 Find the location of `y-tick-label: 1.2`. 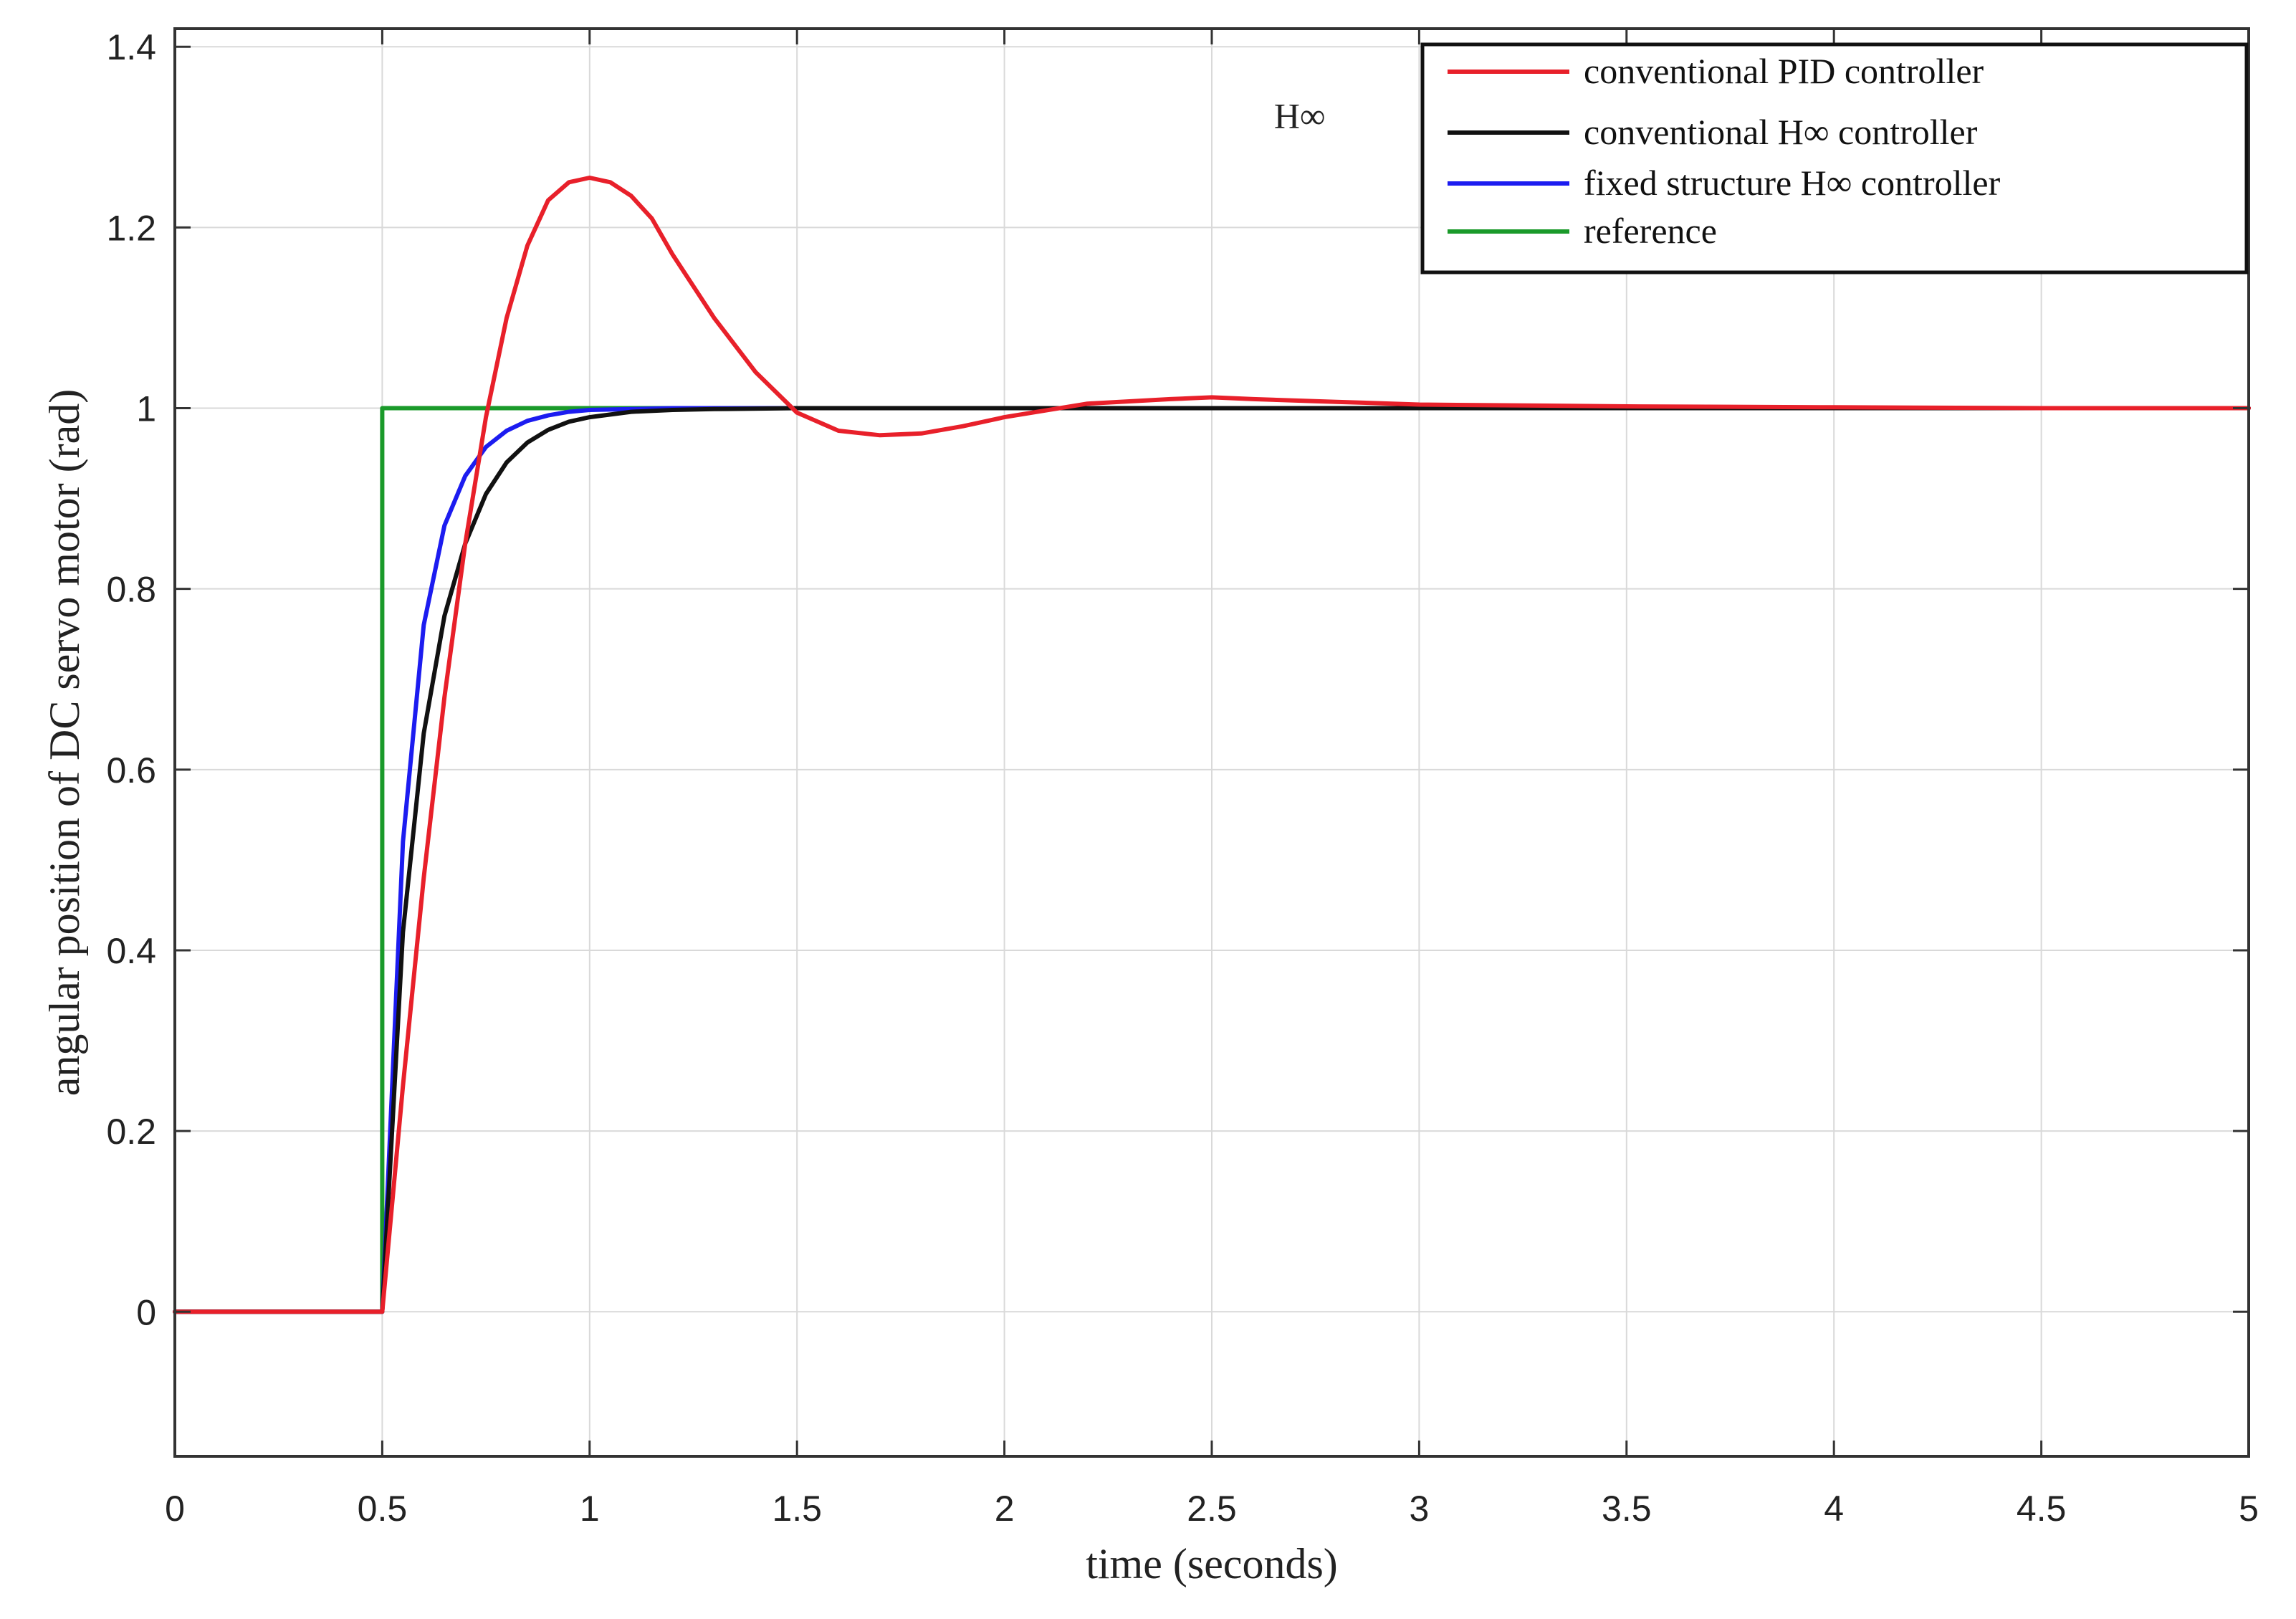

y-tick-label: 1.2 is located at coordinates (131, 228).